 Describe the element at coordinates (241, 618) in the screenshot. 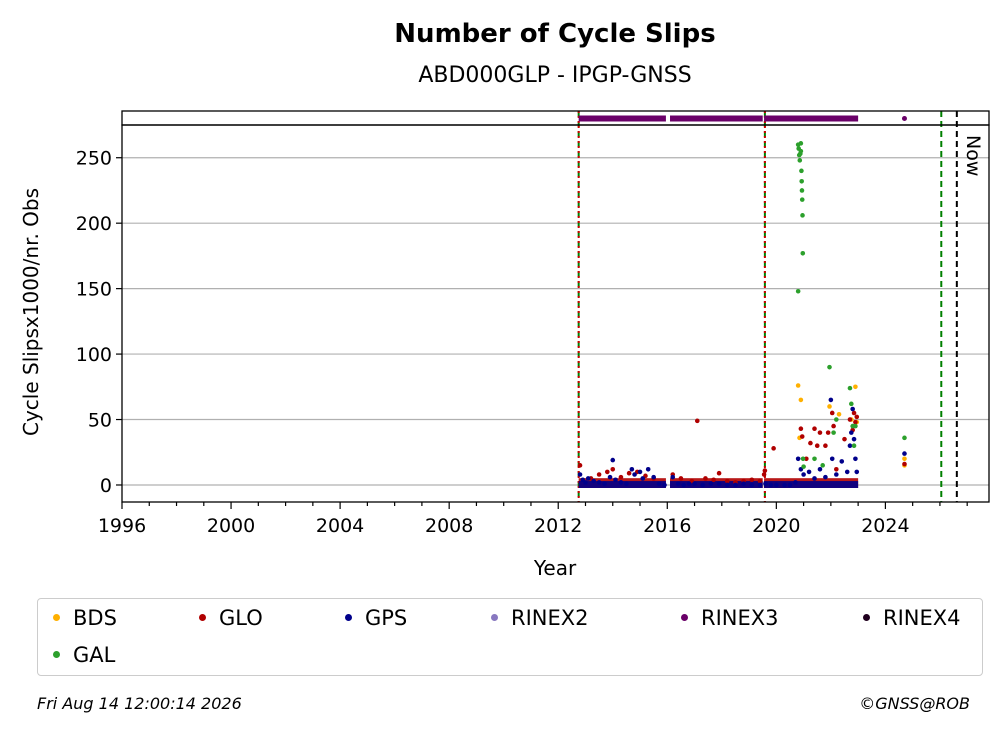

I see `legend-label: GLO` at that location.